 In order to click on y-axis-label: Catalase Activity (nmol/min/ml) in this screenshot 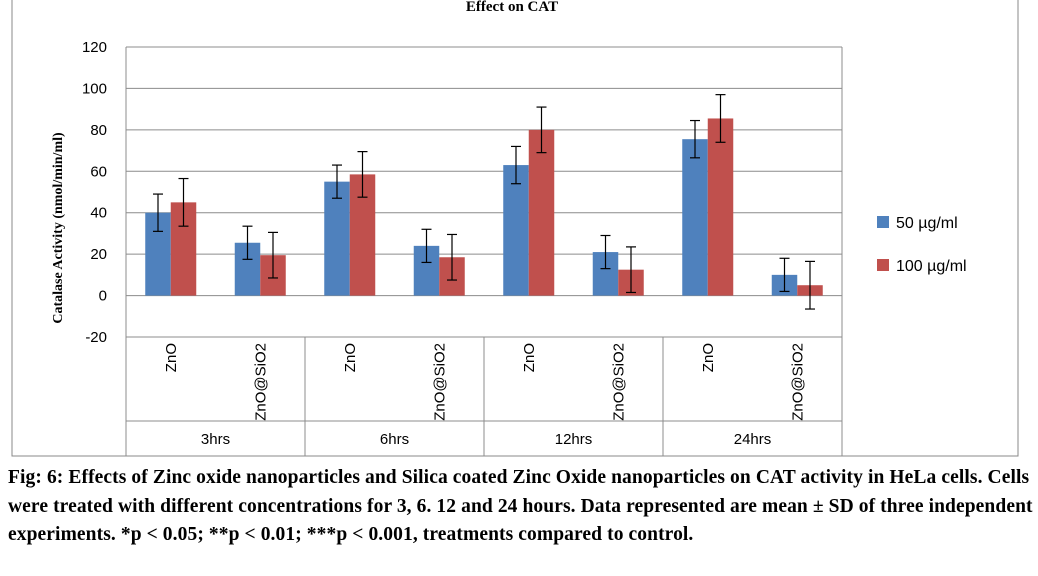, I will do `click(58, 228)`.